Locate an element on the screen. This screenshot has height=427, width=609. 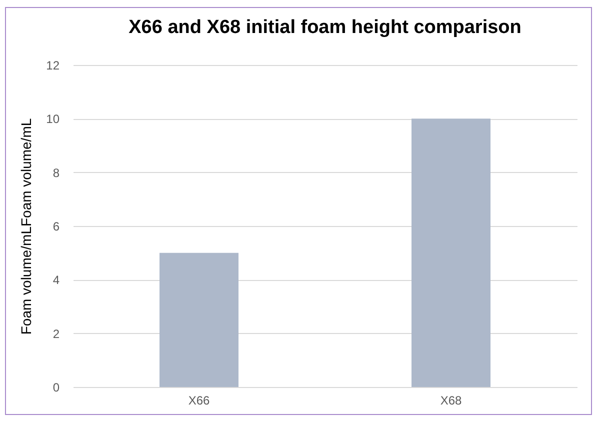
y-tick-label: 8 is located at coordinates (56, 173).